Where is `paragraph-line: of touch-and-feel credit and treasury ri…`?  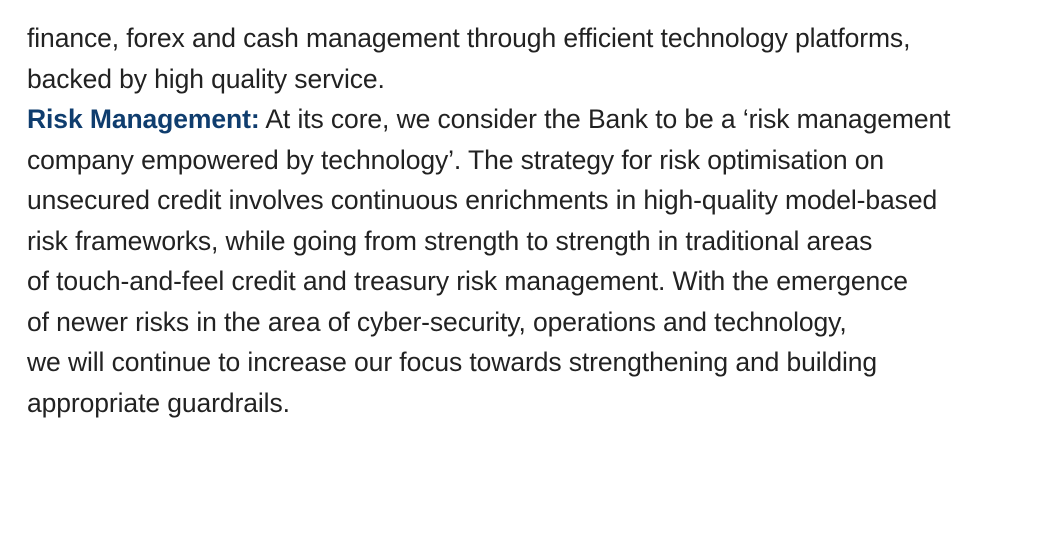 paragraph-line: of touch-and-feel credit and treasury ri… is located at coordinates (467, 281).